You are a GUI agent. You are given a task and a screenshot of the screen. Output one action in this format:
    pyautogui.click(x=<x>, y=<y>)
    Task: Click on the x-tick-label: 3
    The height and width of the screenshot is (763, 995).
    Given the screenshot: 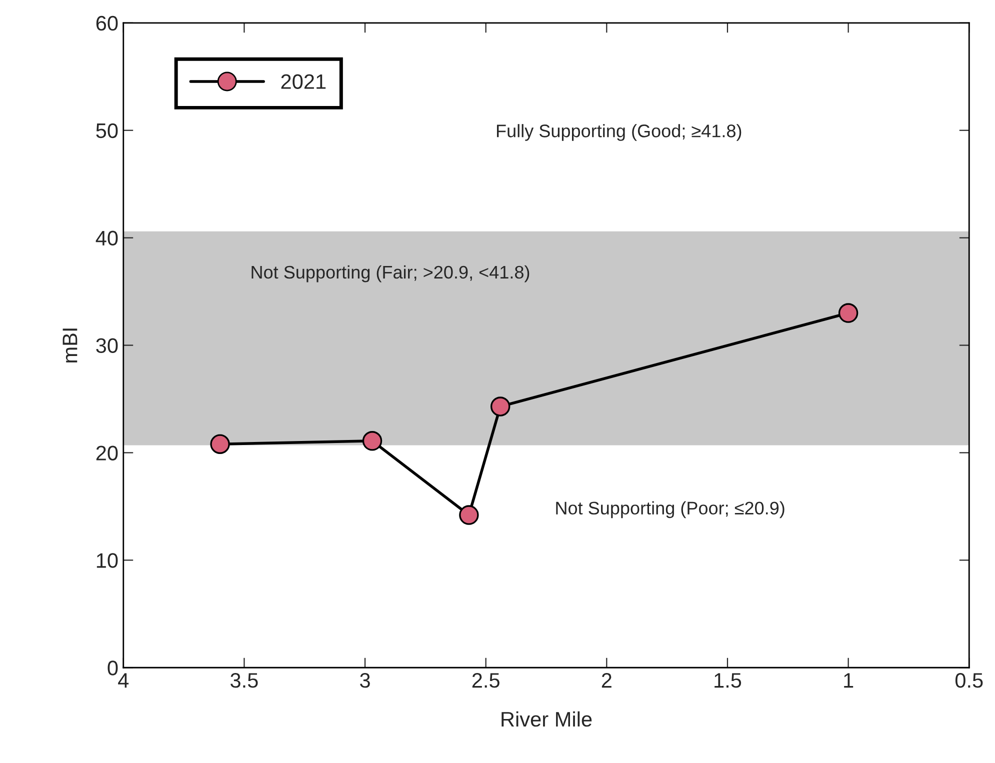 What is the action you would take?
    pyautogui.click(x=365, y=680)
    